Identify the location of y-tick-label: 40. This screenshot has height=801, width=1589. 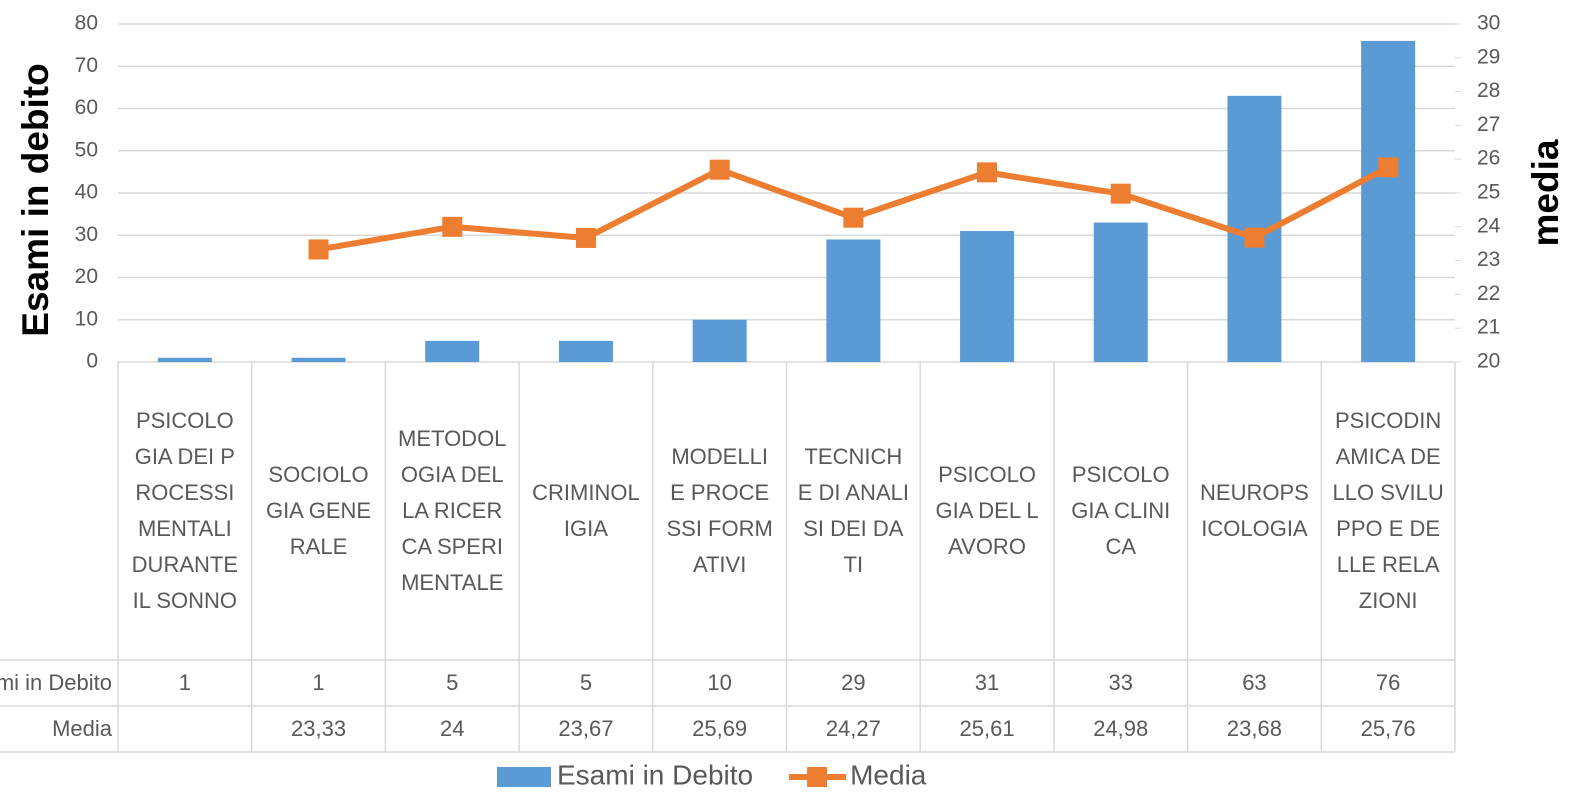
(86, 192).